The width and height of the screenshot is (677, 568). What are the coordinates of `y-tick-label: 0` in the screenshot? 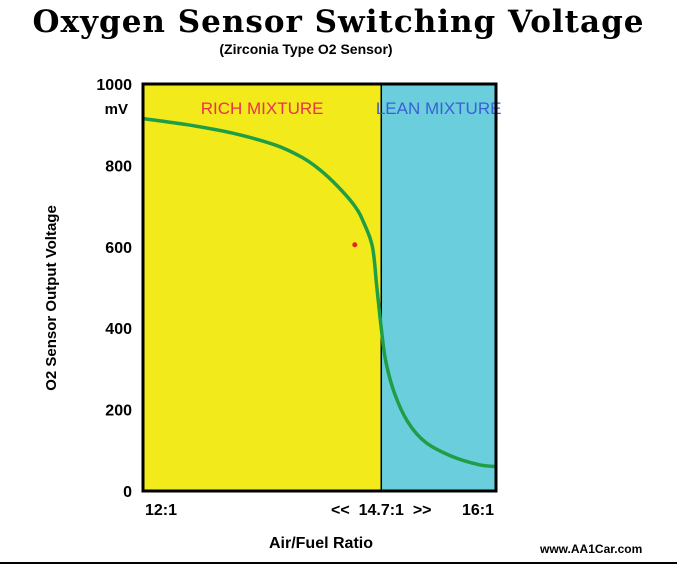 It's located at (127, 492).